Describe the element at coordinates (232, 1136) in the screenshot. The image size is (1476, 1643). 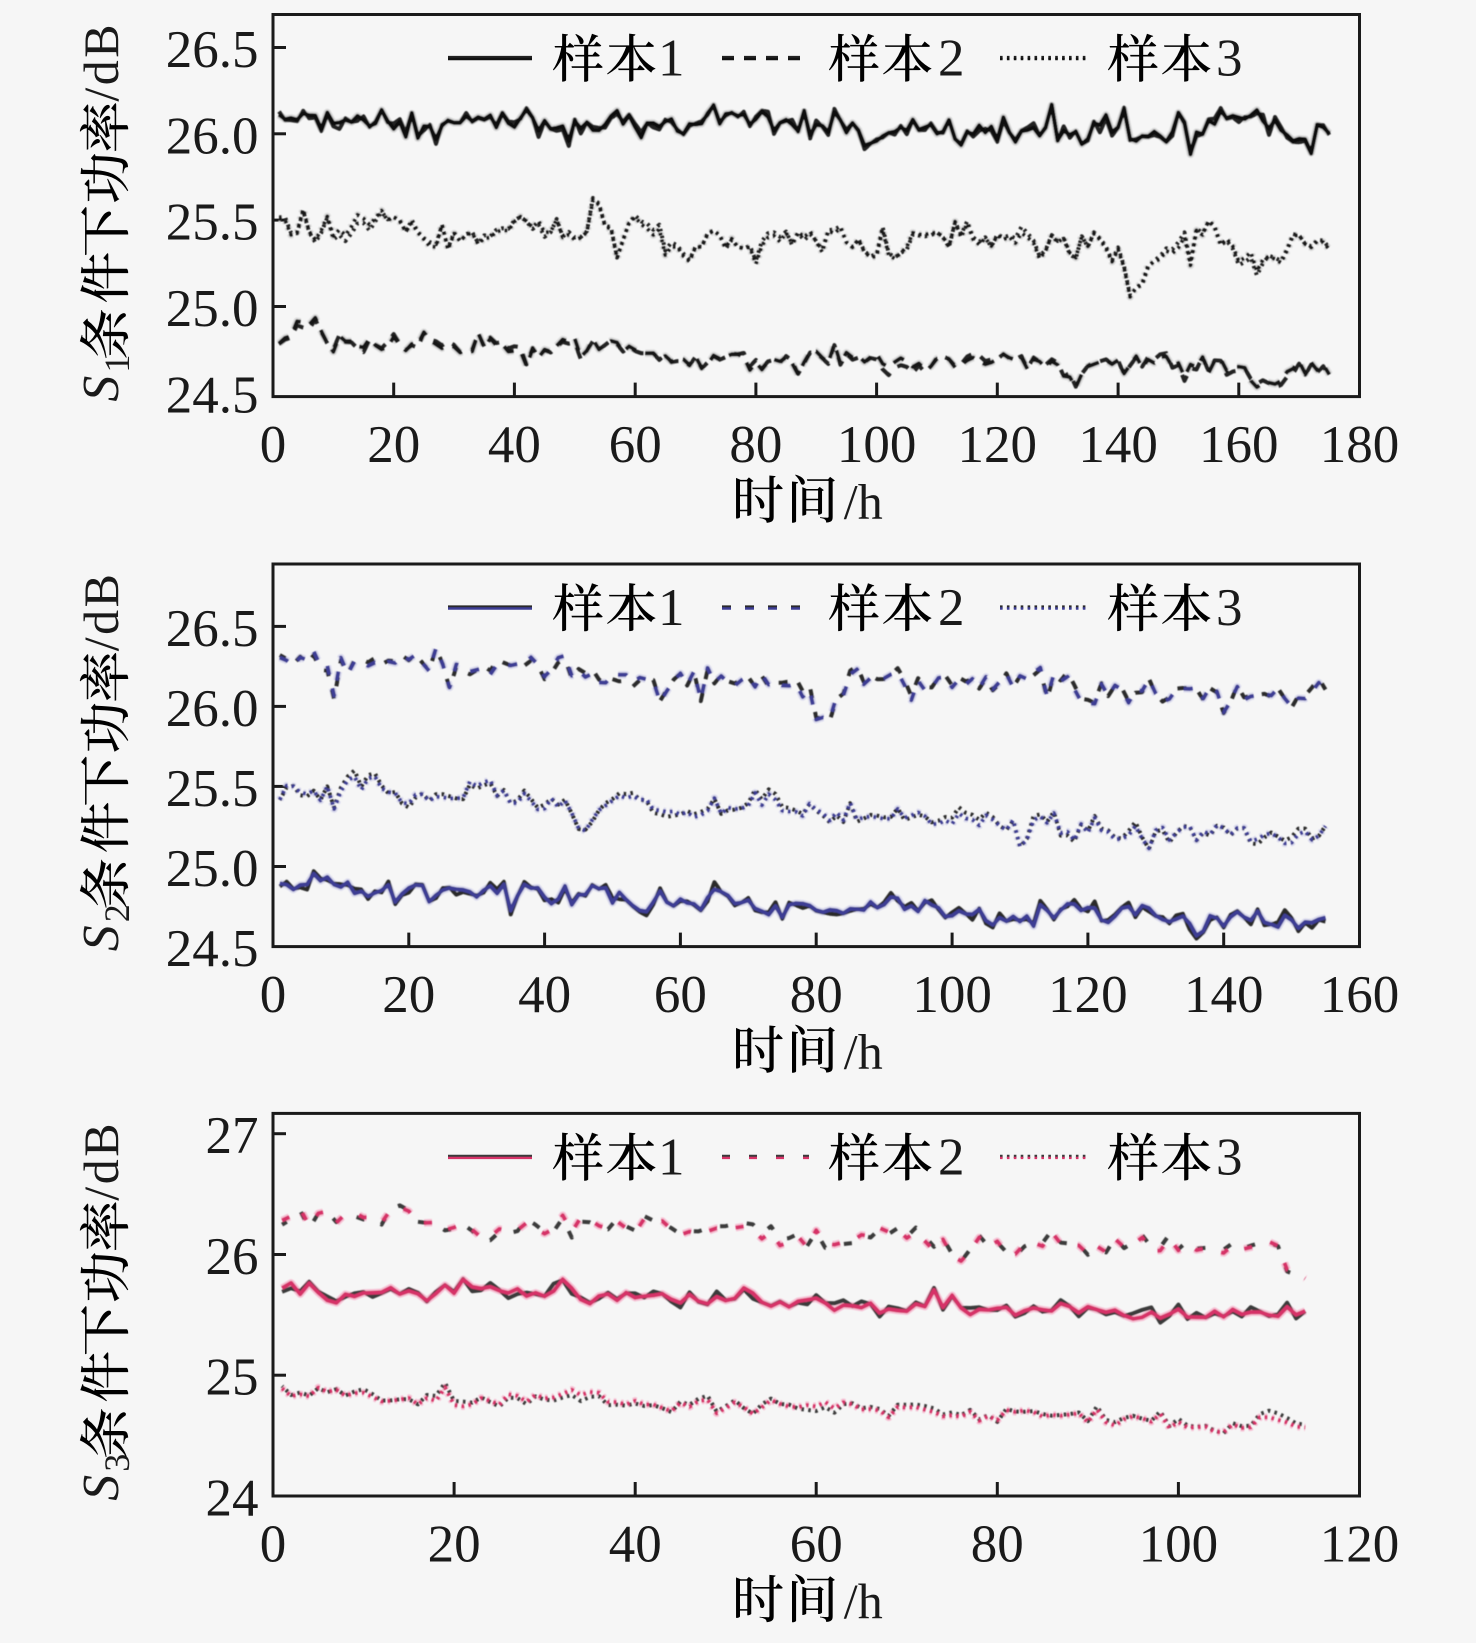
I see `svg-text: 27` at that location.